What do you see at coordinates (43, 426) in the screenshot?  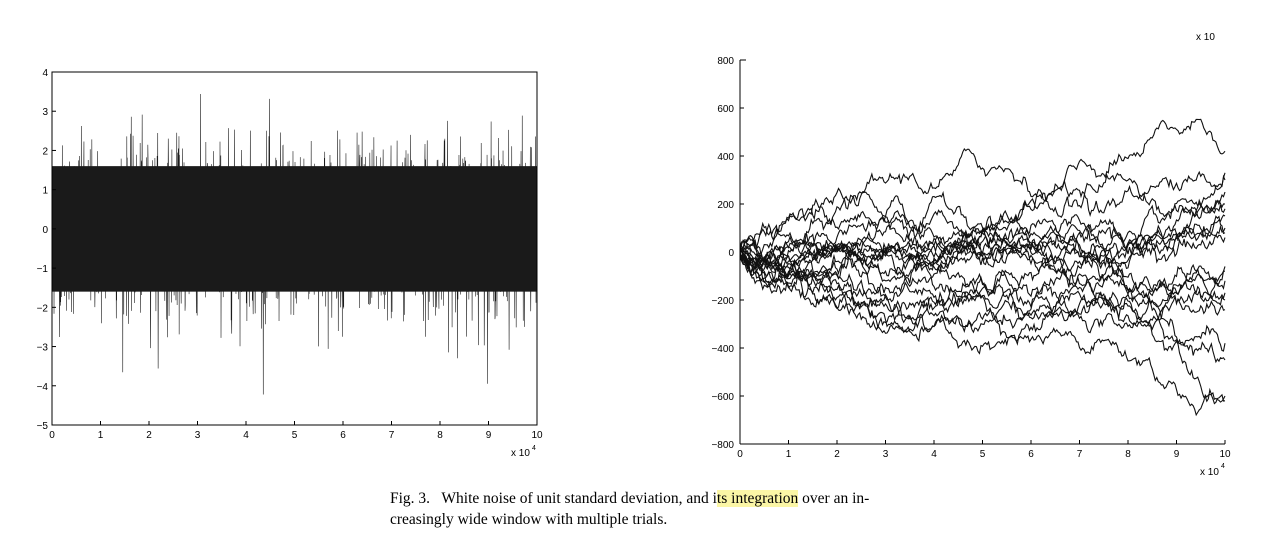 I see `y-tick-label: −5` at bounding box center [43, 426].